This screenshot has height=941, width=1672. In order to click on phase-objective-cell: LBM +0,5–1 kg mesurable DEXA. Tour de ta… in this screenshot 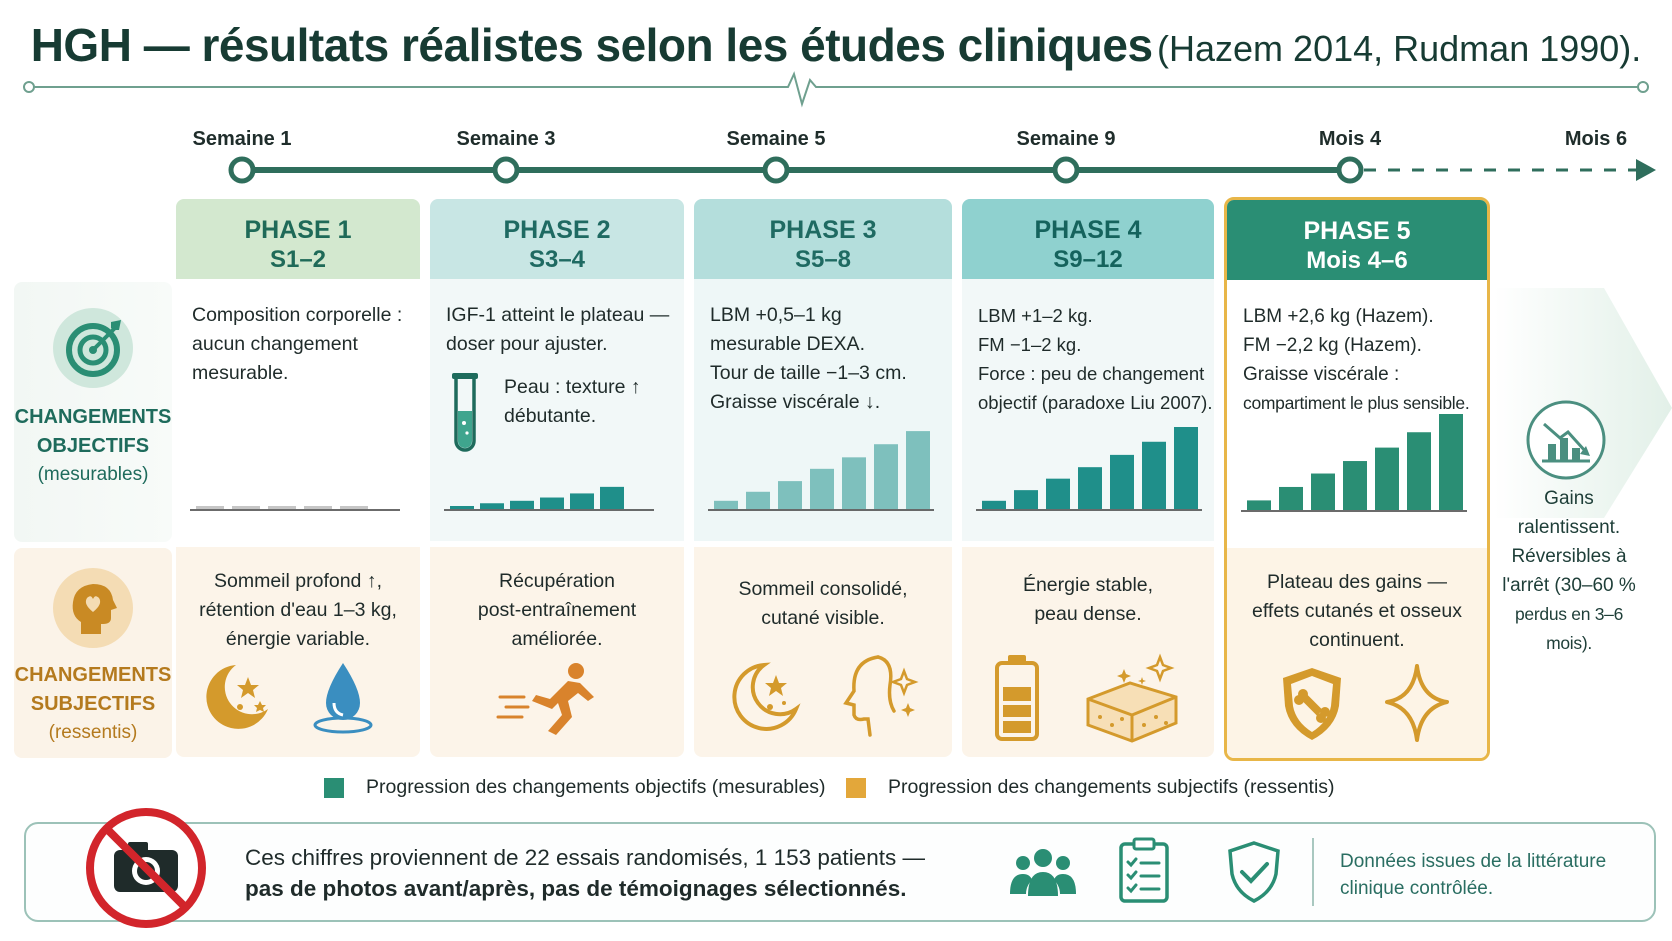, I will do `click(823, 410)`.